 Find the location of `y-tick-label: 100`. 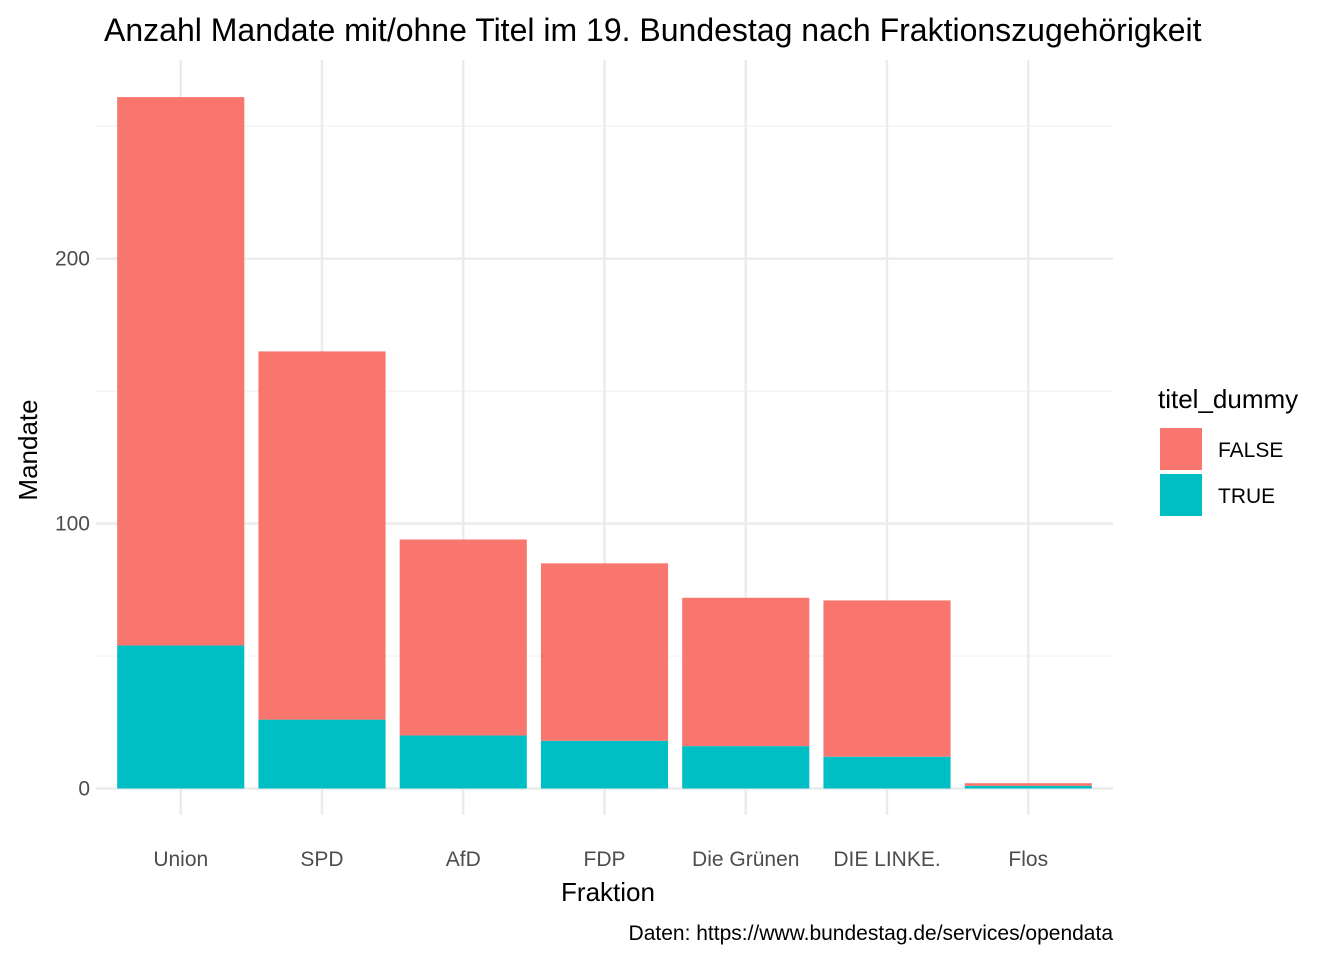

y-tick-label: 100 is located at coordinates (72, 524).